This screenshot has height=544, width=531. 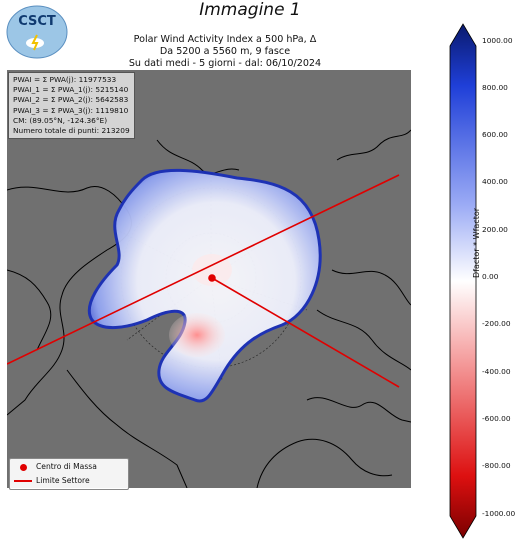 I want to click on legend-centre-label: Centro di Massa, so click(x=66, y=466).